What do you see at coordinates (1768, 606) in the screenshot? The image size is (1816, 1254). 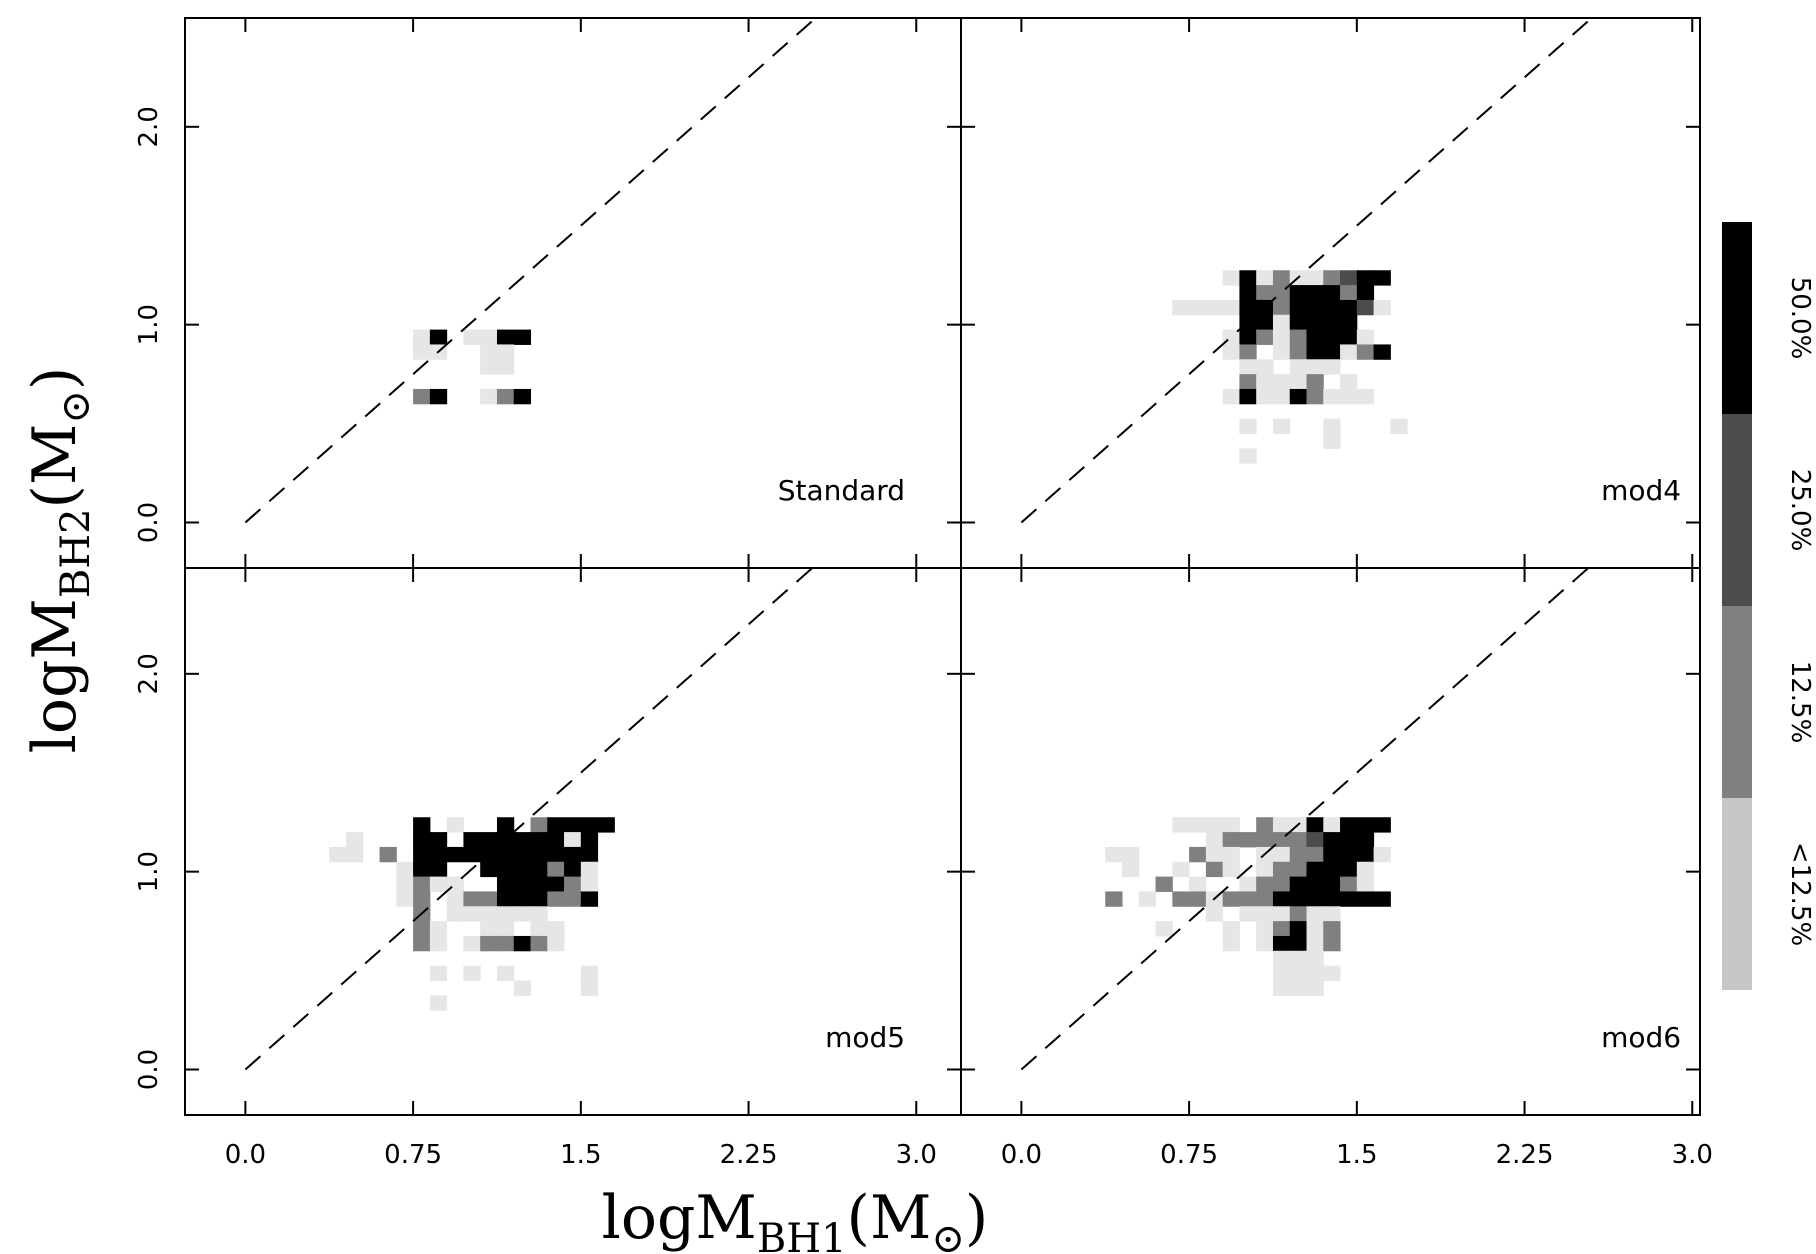 I see `colorbar: 50.0% 25.0% 12.5% <12.5%` at bounding box center [1768, 606].